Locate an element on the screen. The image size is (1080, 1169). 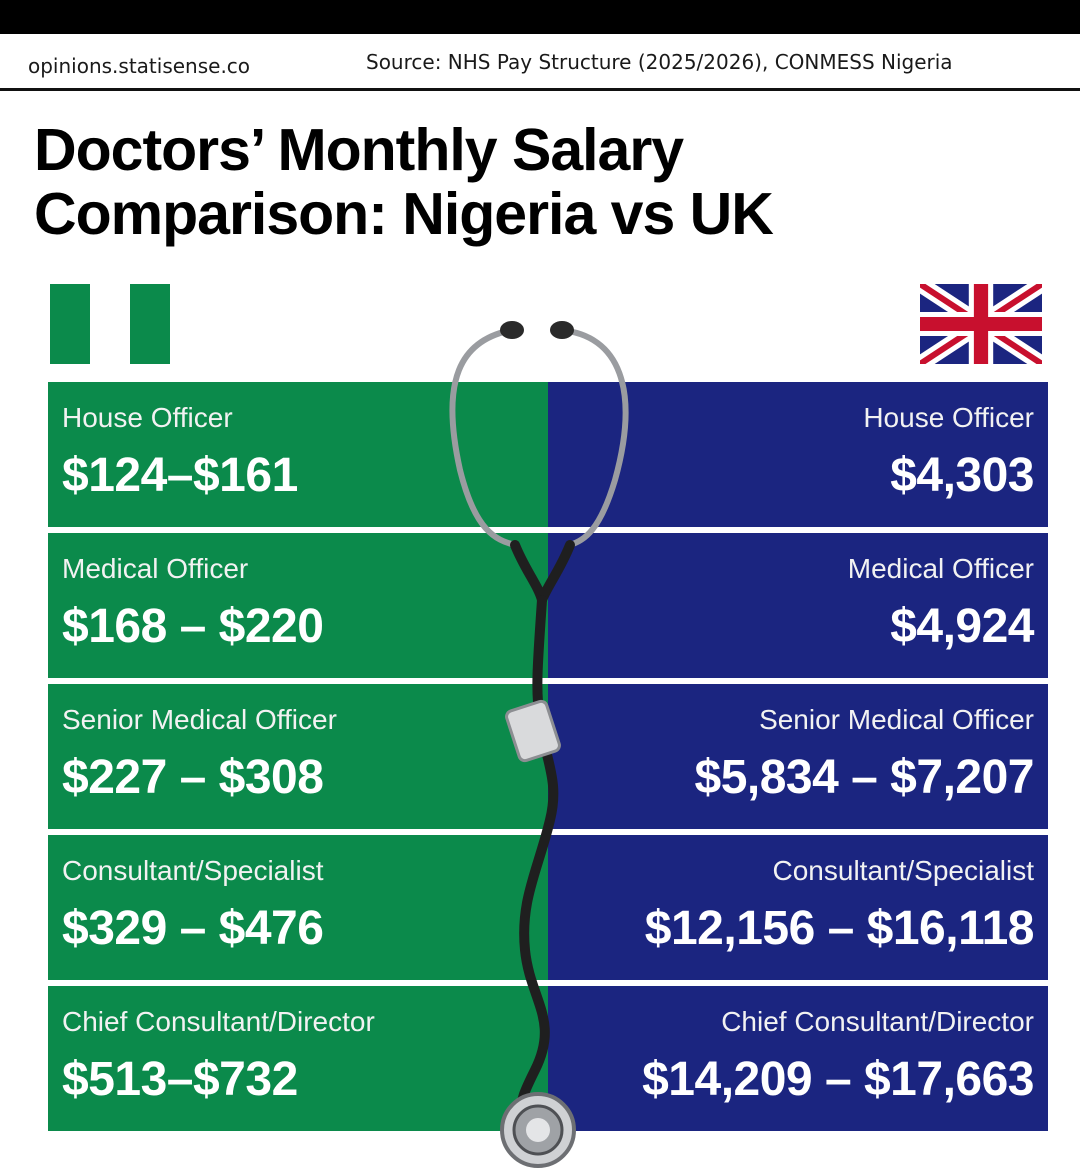
uk-amount: $12,156 – $16,118 is located at coordinates (839, 928).